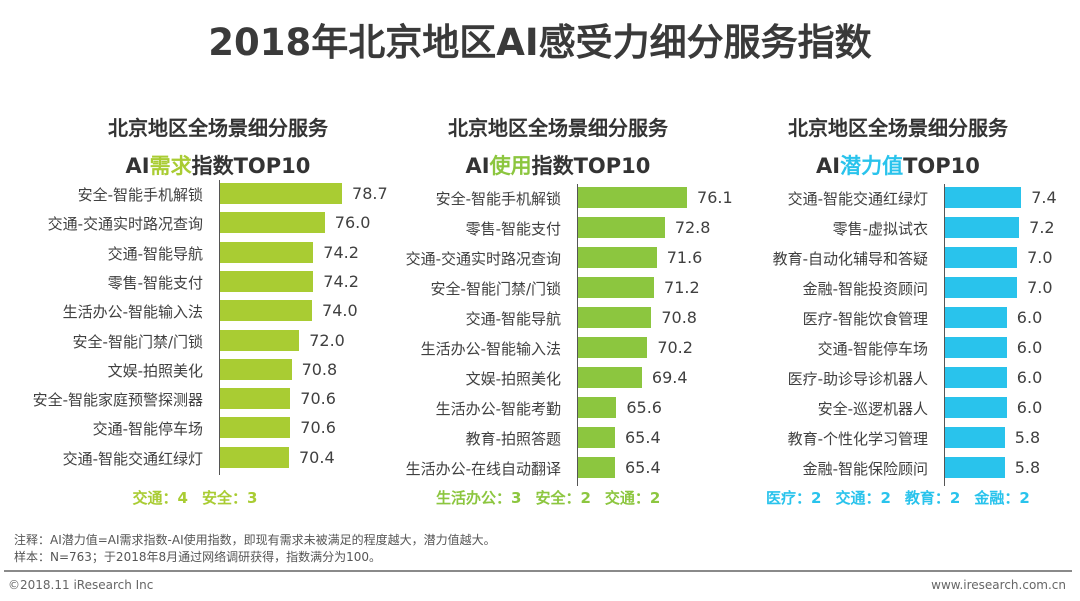 The width and height of the screenshot is (1080, 601). What do you see at coordinates (850, 259) in the screenshot?
I see `bar-category-label: 教育-自动化辅导和答疑` at bounding box center [850, 259].